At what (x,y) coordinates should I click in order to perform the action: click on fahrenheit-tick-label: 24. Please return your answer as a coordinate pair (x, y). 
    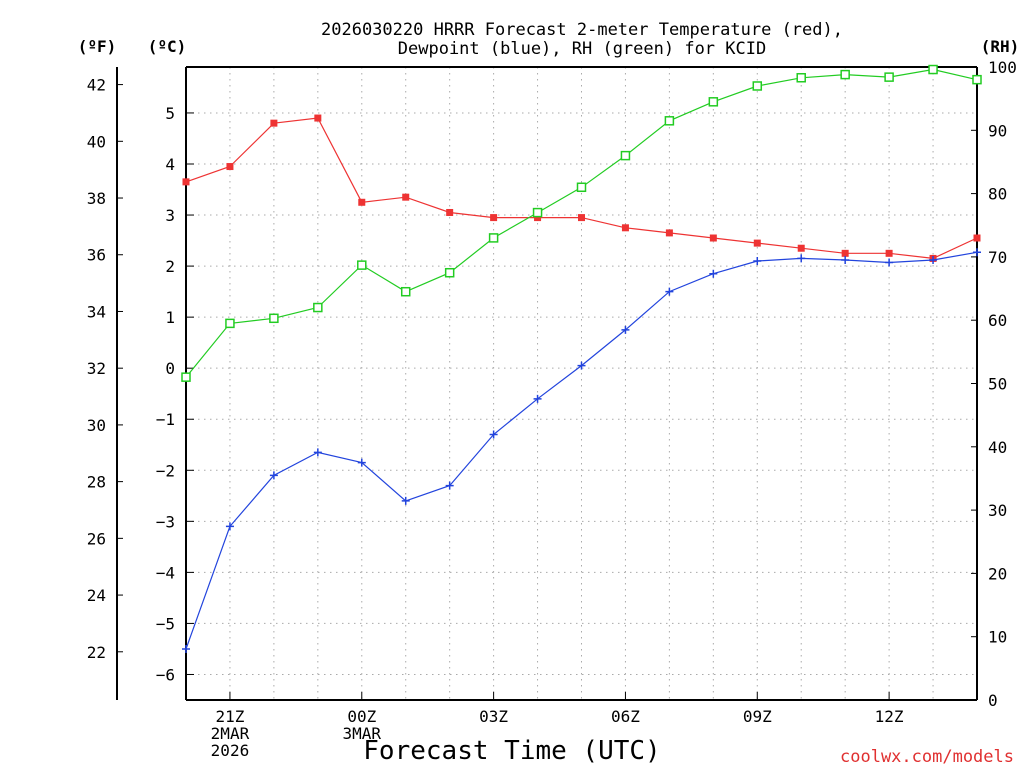
    Looking at the image, I should click on (96, 595).